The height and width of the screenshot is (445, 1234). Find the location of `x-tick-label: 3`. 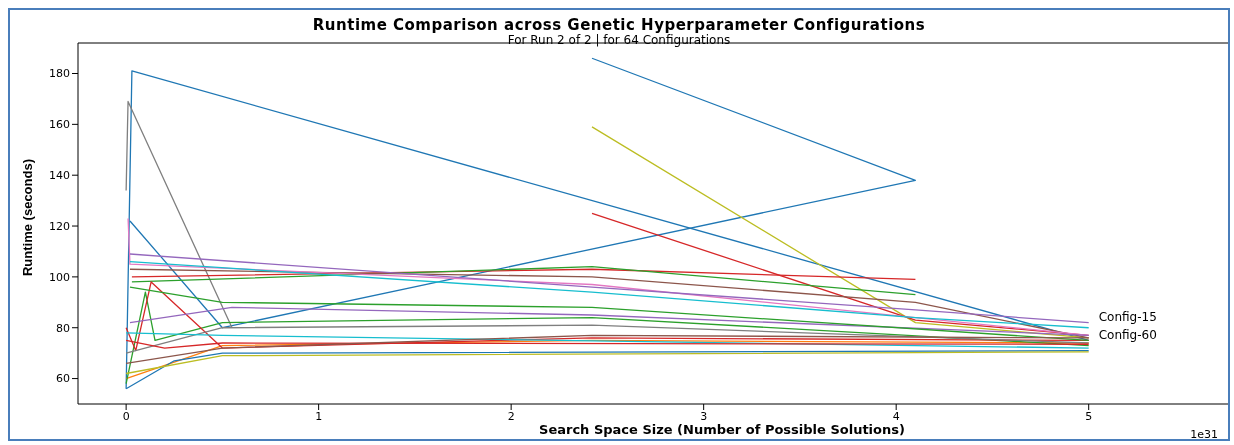

x-tick-label: 3 is located at coordinates (704, 416).